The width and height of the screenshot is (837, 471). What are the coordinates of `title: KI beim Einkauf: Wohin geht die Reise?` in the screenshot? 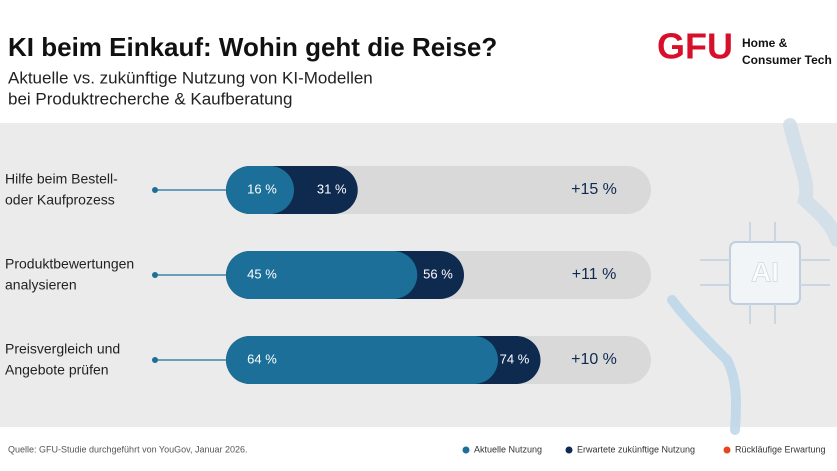 It's located at (252, 47).